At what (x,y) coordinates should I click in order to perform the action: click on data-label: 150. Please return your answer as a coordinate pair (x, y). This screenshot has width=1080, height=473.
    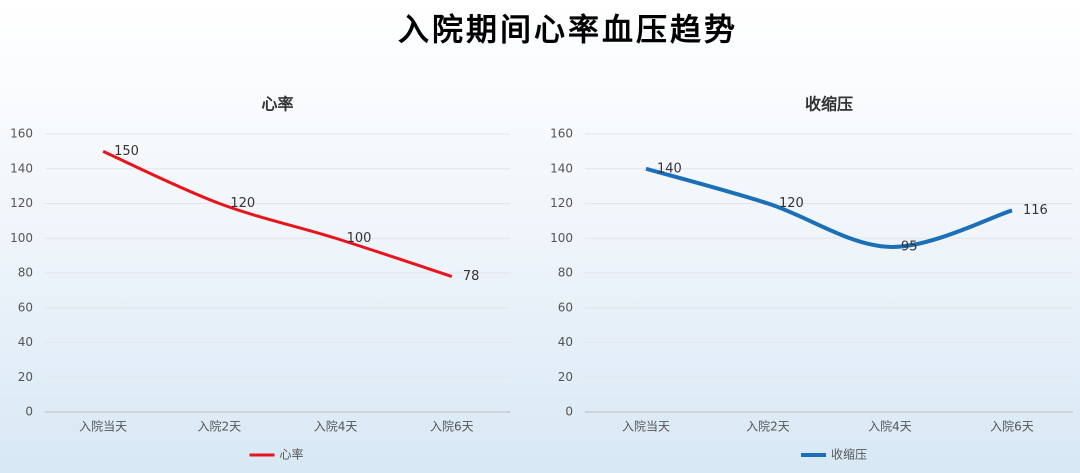
    Looking at the image, I should click on (126, 151).